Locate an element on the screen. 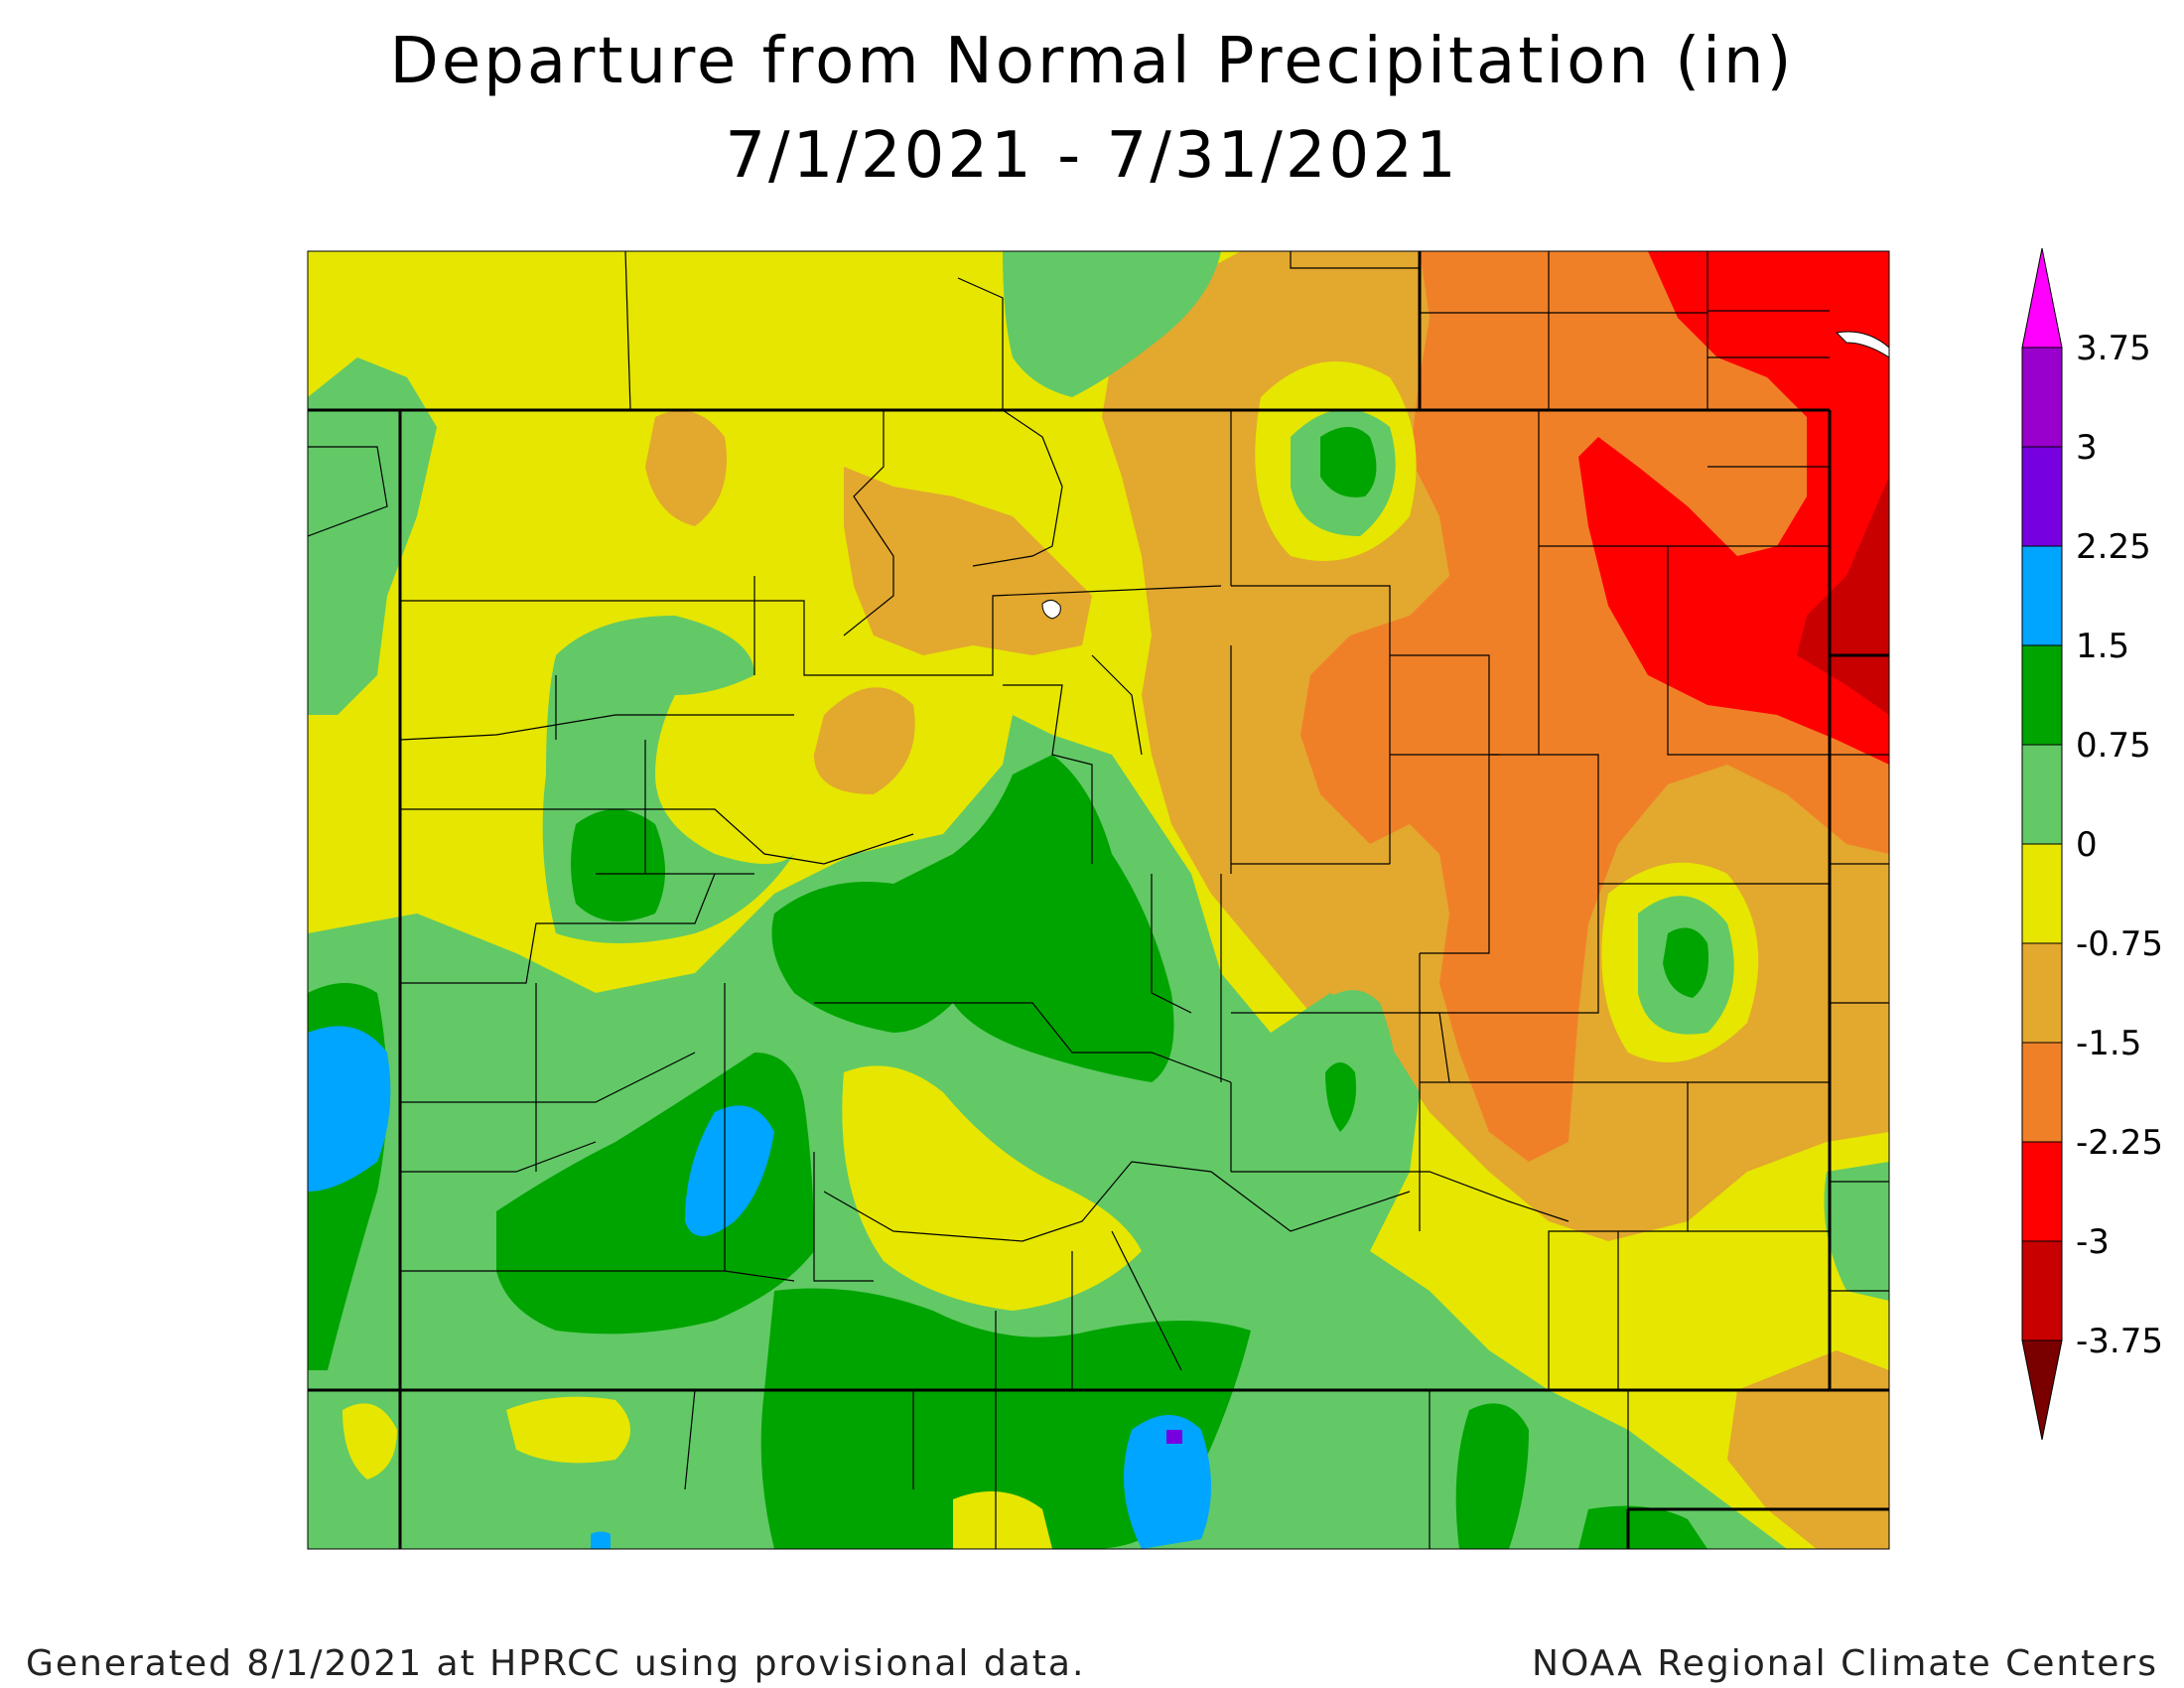  zone-wet-southeast-edge is located at coordinates (1856, 1231).